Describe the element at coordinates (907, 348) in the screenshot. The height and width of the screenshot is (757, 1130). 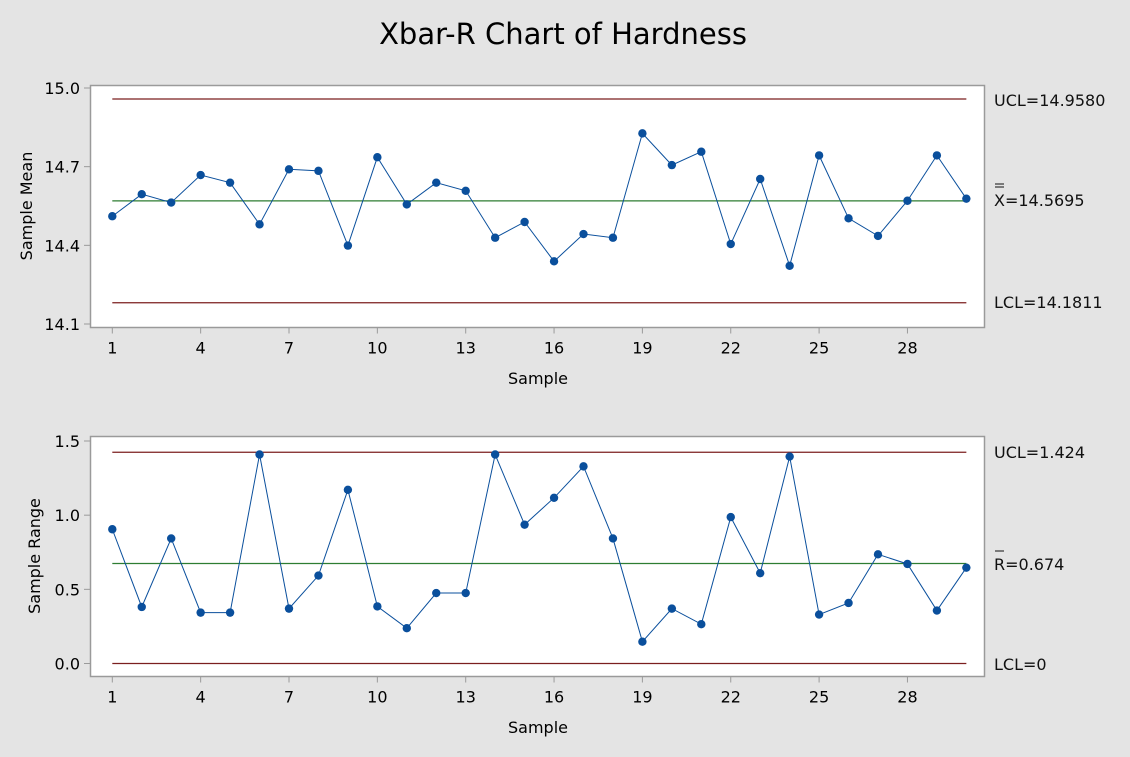
I see `x-tick-label: 28` at that location.